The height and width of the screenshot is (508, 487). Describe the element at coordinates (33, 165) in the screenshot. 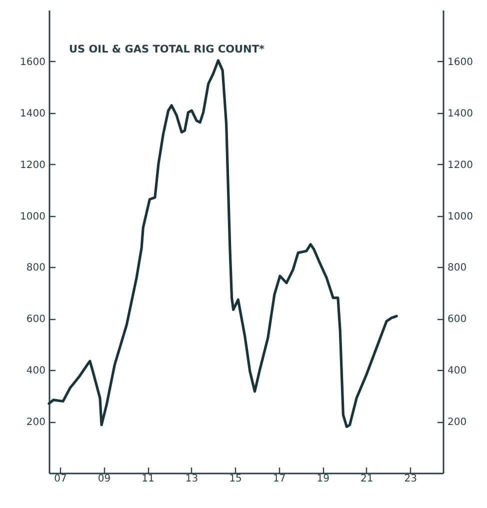

I see `y-tick-label: 1200` at that location.